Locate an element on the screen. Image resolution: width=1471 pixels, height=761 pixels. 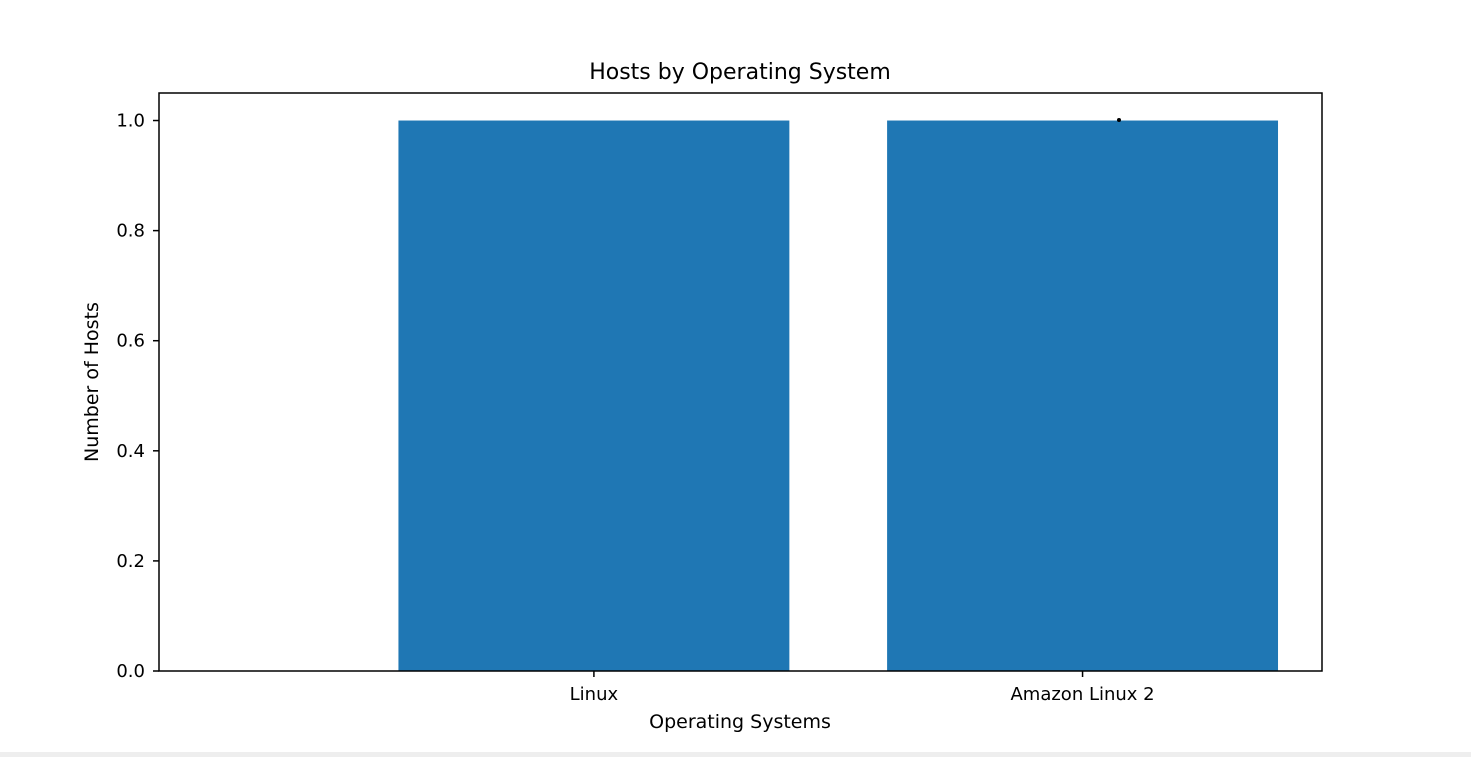
y-tick-label: 0.0 is located at coordinates (130, 671).